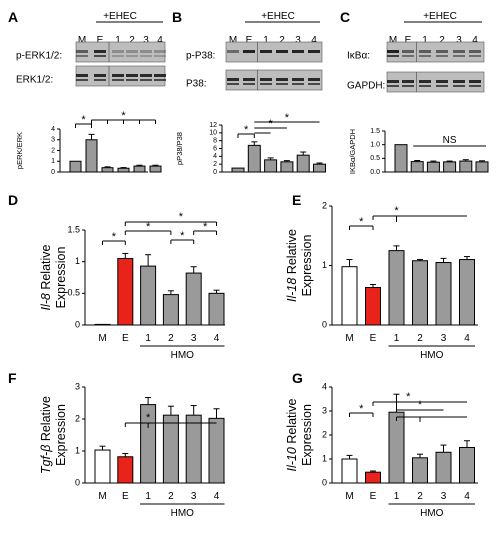  Describe the element at coordinates (324, 410) in the screenshot. I see `y-tick-label: 3` at that location.